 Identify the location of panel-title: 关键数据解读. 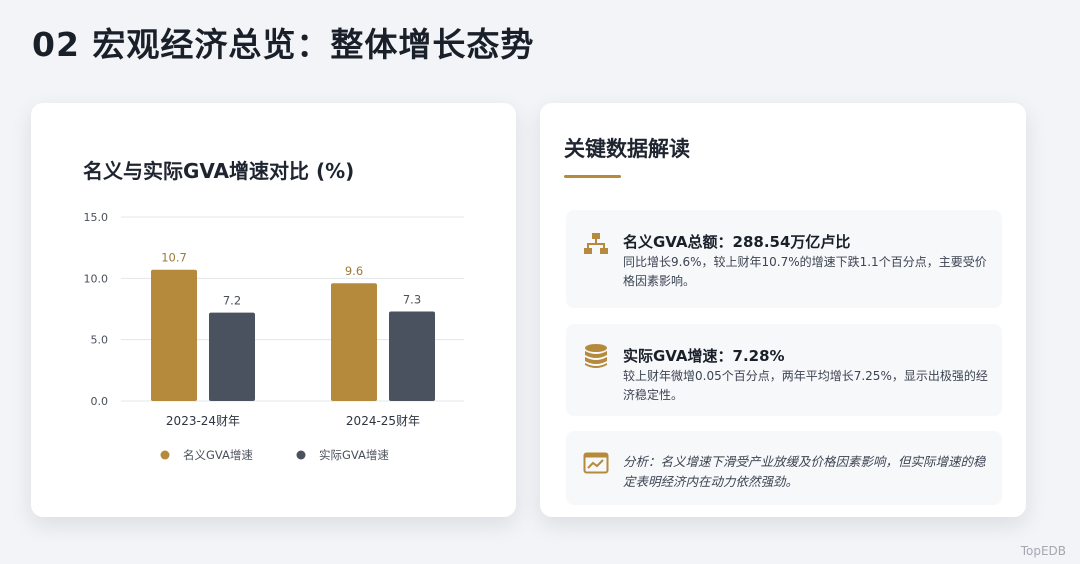
(627, 149).